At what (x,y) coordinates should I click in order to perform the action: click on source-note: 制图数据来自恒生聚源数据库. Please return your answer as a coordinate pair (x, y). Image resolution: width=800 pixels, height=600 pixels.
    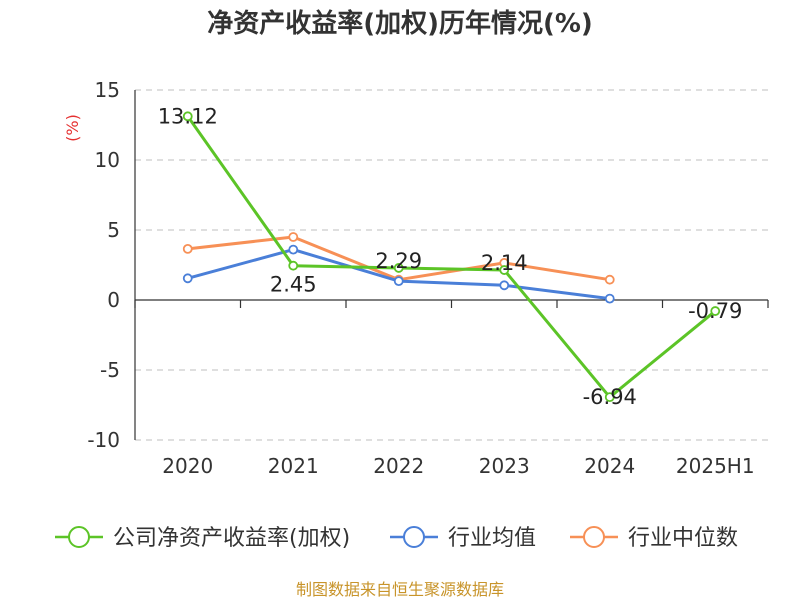
    Looking at the image, I should click on (400, 589).